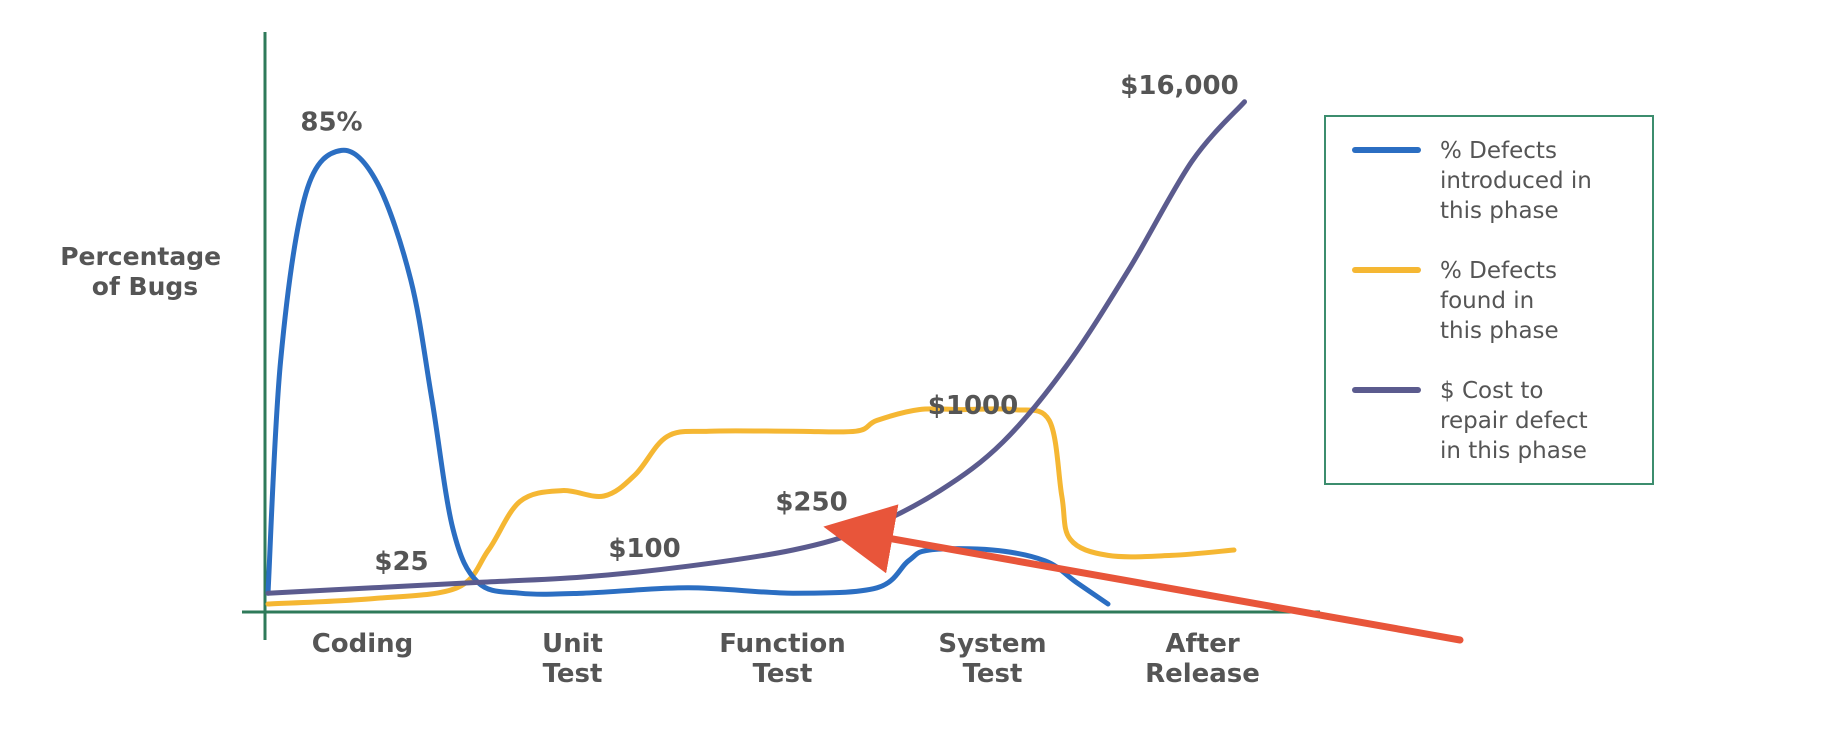  Describe the element at coordinates (1516, 181) in the screenshot. I see `legend-label: % Defects introduced in this phase` at that location.